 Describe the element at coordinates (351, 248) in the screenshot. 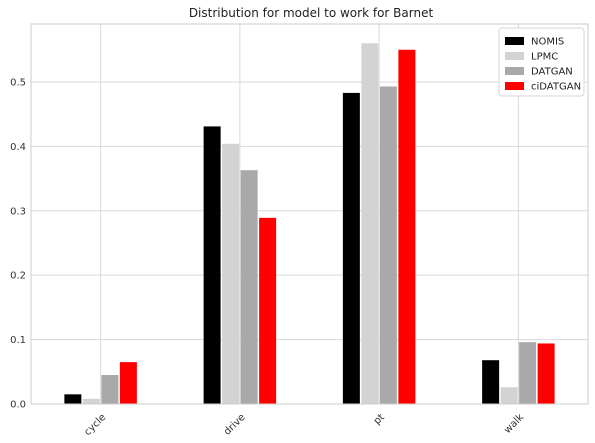

I see `bar-nomis-pt` at that location.